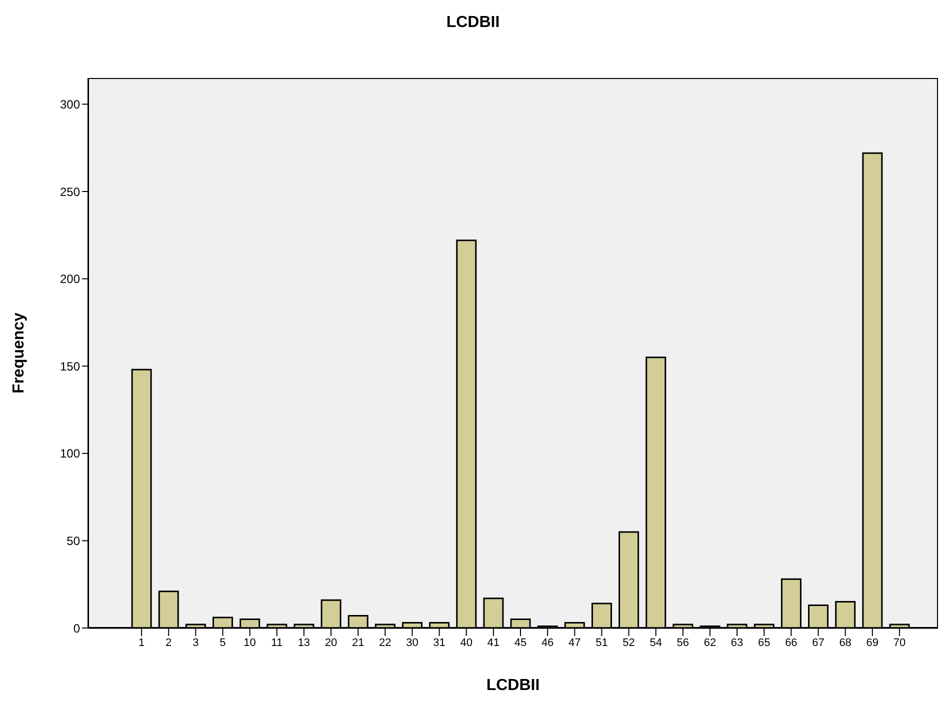 Image resolution: width=945 pixels, height=713 pixels. What do you see at coordinates (169, 642) in the screenshot?
I see `x-tick-label: 2` at bounding box center [169, 642].